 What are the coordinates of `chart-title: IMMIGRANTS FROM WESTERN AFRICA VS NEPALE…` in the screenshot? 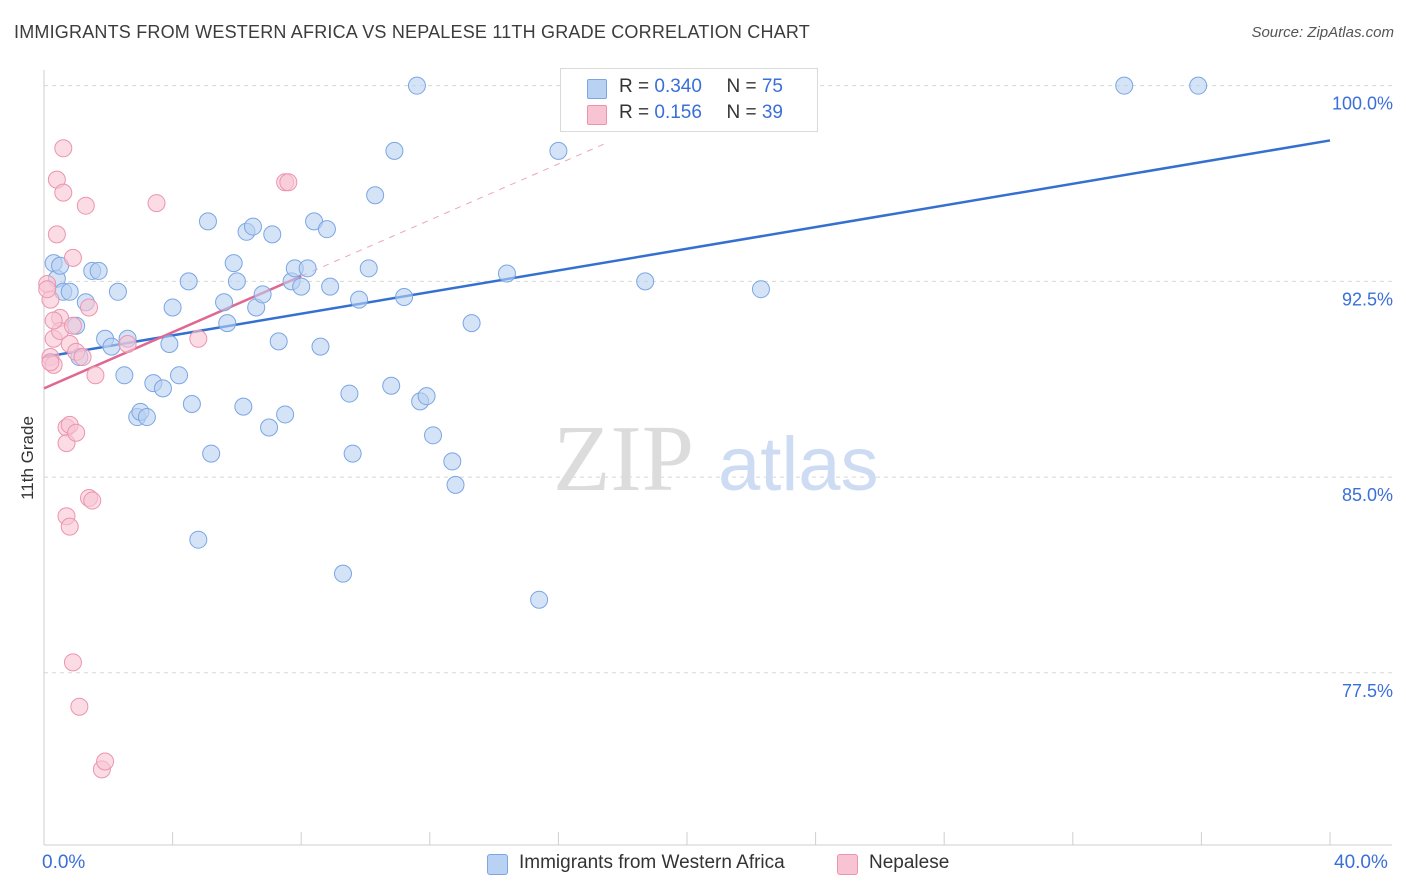 It's located at (412, 32).